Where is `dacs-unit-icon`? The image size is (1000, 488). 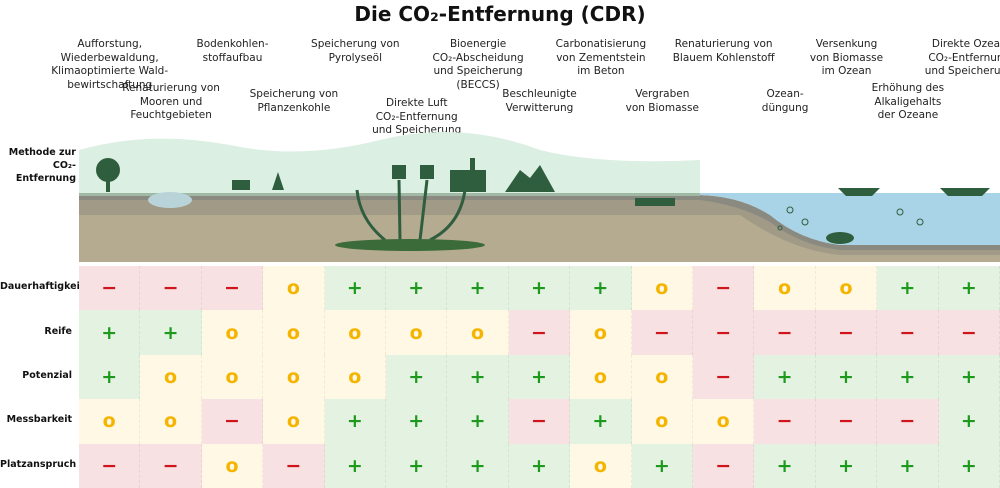 dacs-unit-icon is located at coordinates (413, 172).